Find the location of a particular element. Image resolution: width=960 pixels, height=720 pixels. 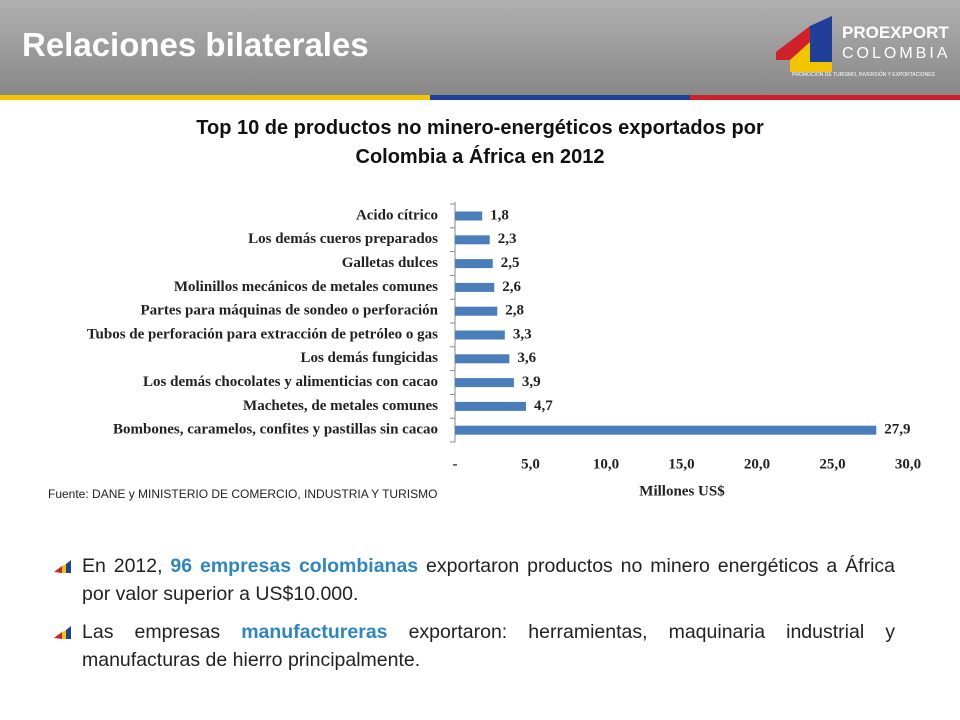

x-tick-label: 20,0 is located at coordinates (757, 464).